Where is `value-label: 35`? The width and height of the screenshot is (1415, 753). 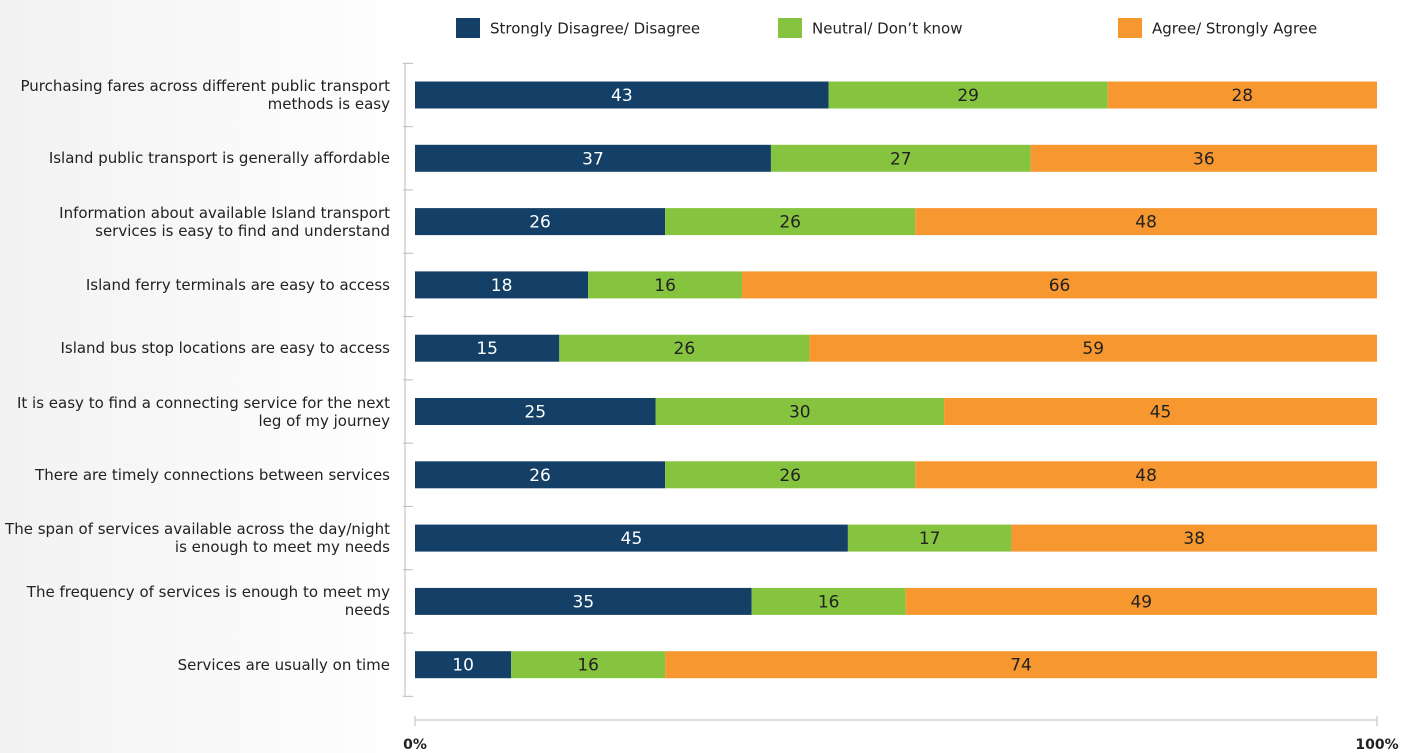 value-label: 35 is located at coordinates (584, 602).